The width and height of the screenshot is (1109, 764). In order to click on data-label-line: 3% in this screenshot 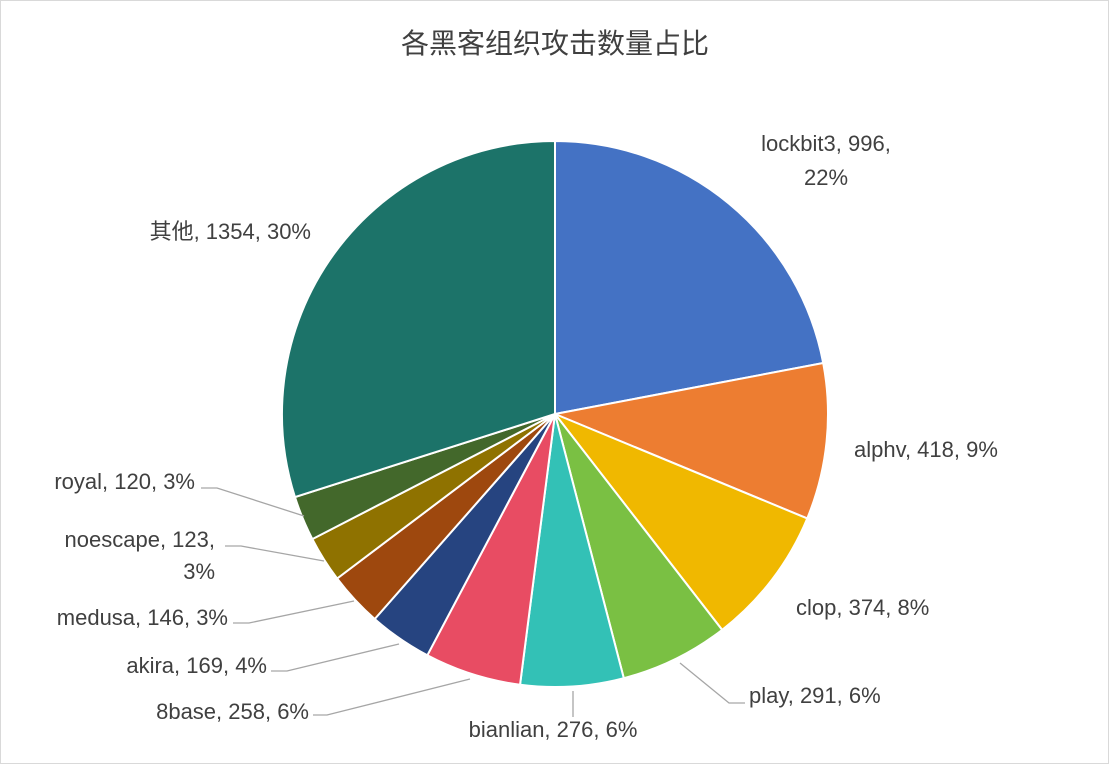, I will do `click(199, 571)`.